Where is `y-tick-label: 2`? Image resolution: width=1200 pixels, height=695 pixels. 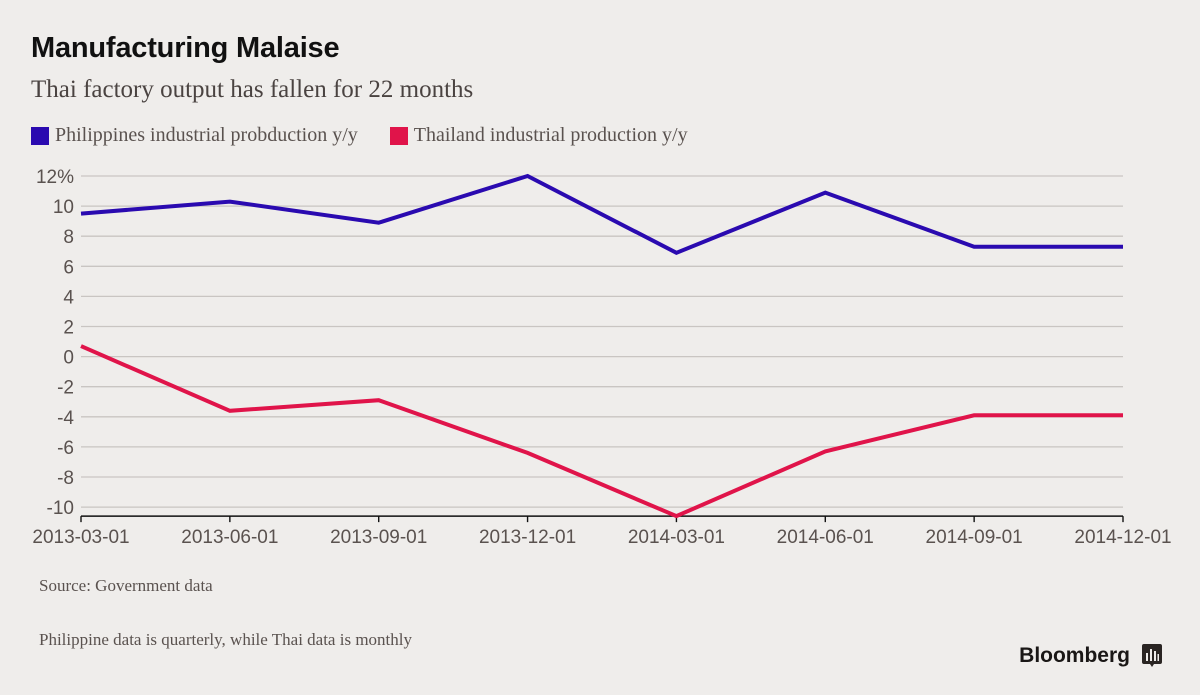 y-tick-label: 2 is located at coordinates (68, 328).